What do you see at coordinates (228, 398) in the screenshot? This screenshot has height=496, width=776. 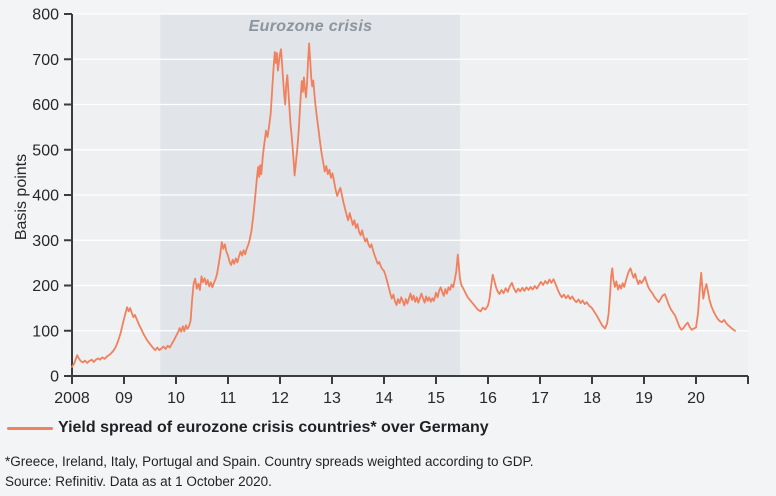 I see `x-tick-label: 11` at bounding box center [228, 398].